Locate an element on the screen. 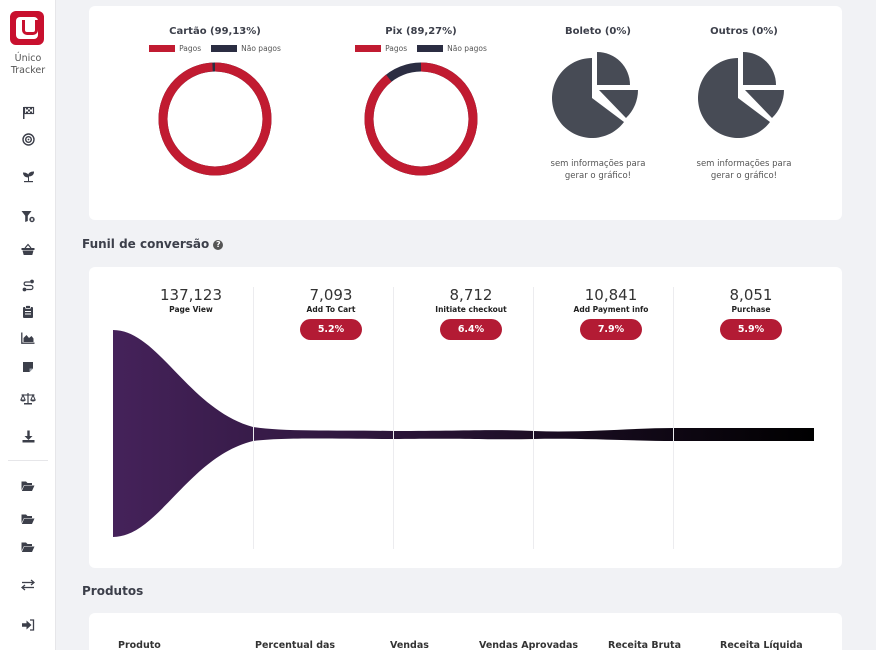 Image resolution: width=876 pixels, height=650 pixels. chart-area-icon is located at coordinates (28, 338).